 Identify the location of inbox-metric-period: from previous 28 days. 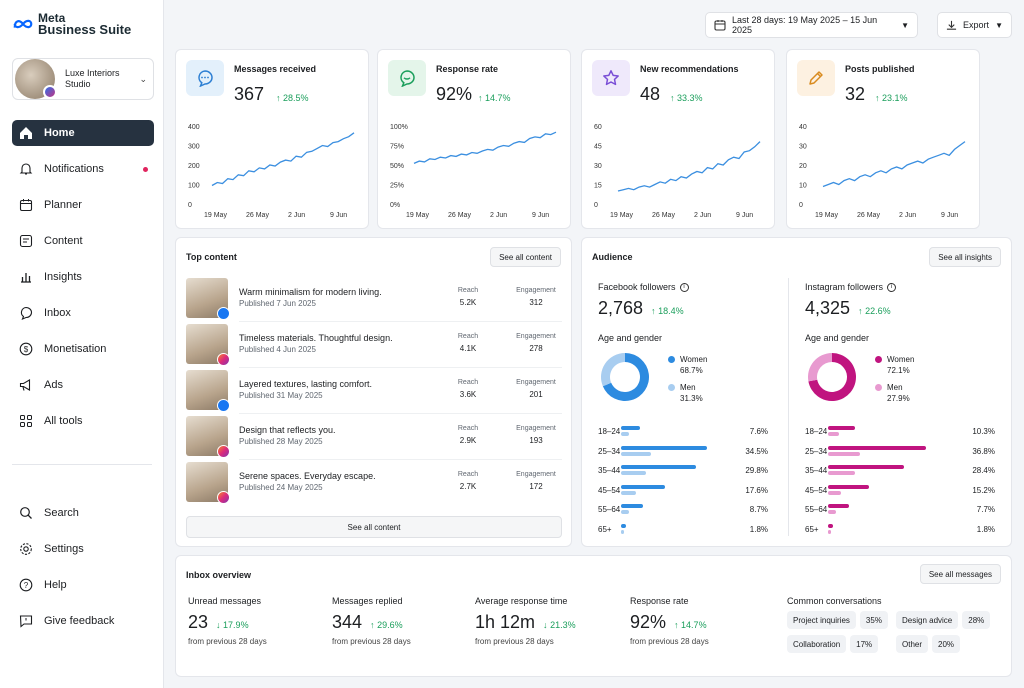
(371, 641).